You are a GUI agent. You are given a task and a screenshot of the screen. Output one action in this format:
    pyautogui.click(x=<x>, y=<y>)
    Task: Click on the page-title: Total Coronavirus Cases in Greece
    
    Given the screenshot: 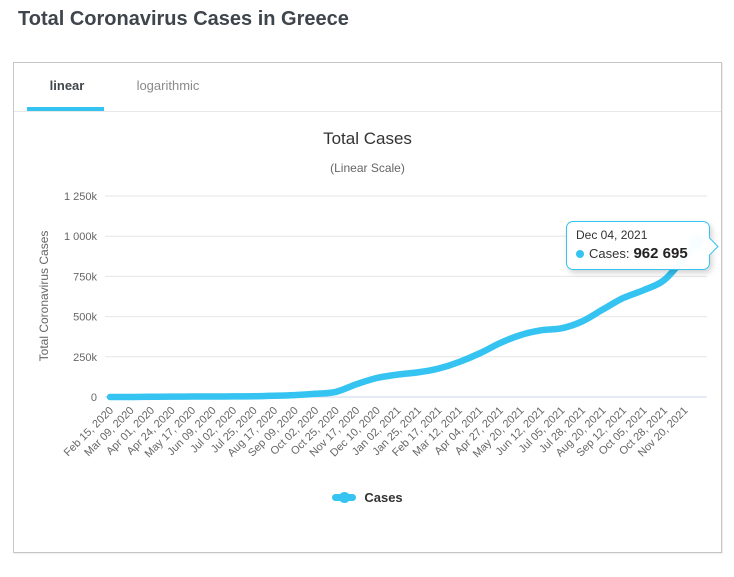 What is the action you would take?
    pyautogui.click(x=183, y=19)
    